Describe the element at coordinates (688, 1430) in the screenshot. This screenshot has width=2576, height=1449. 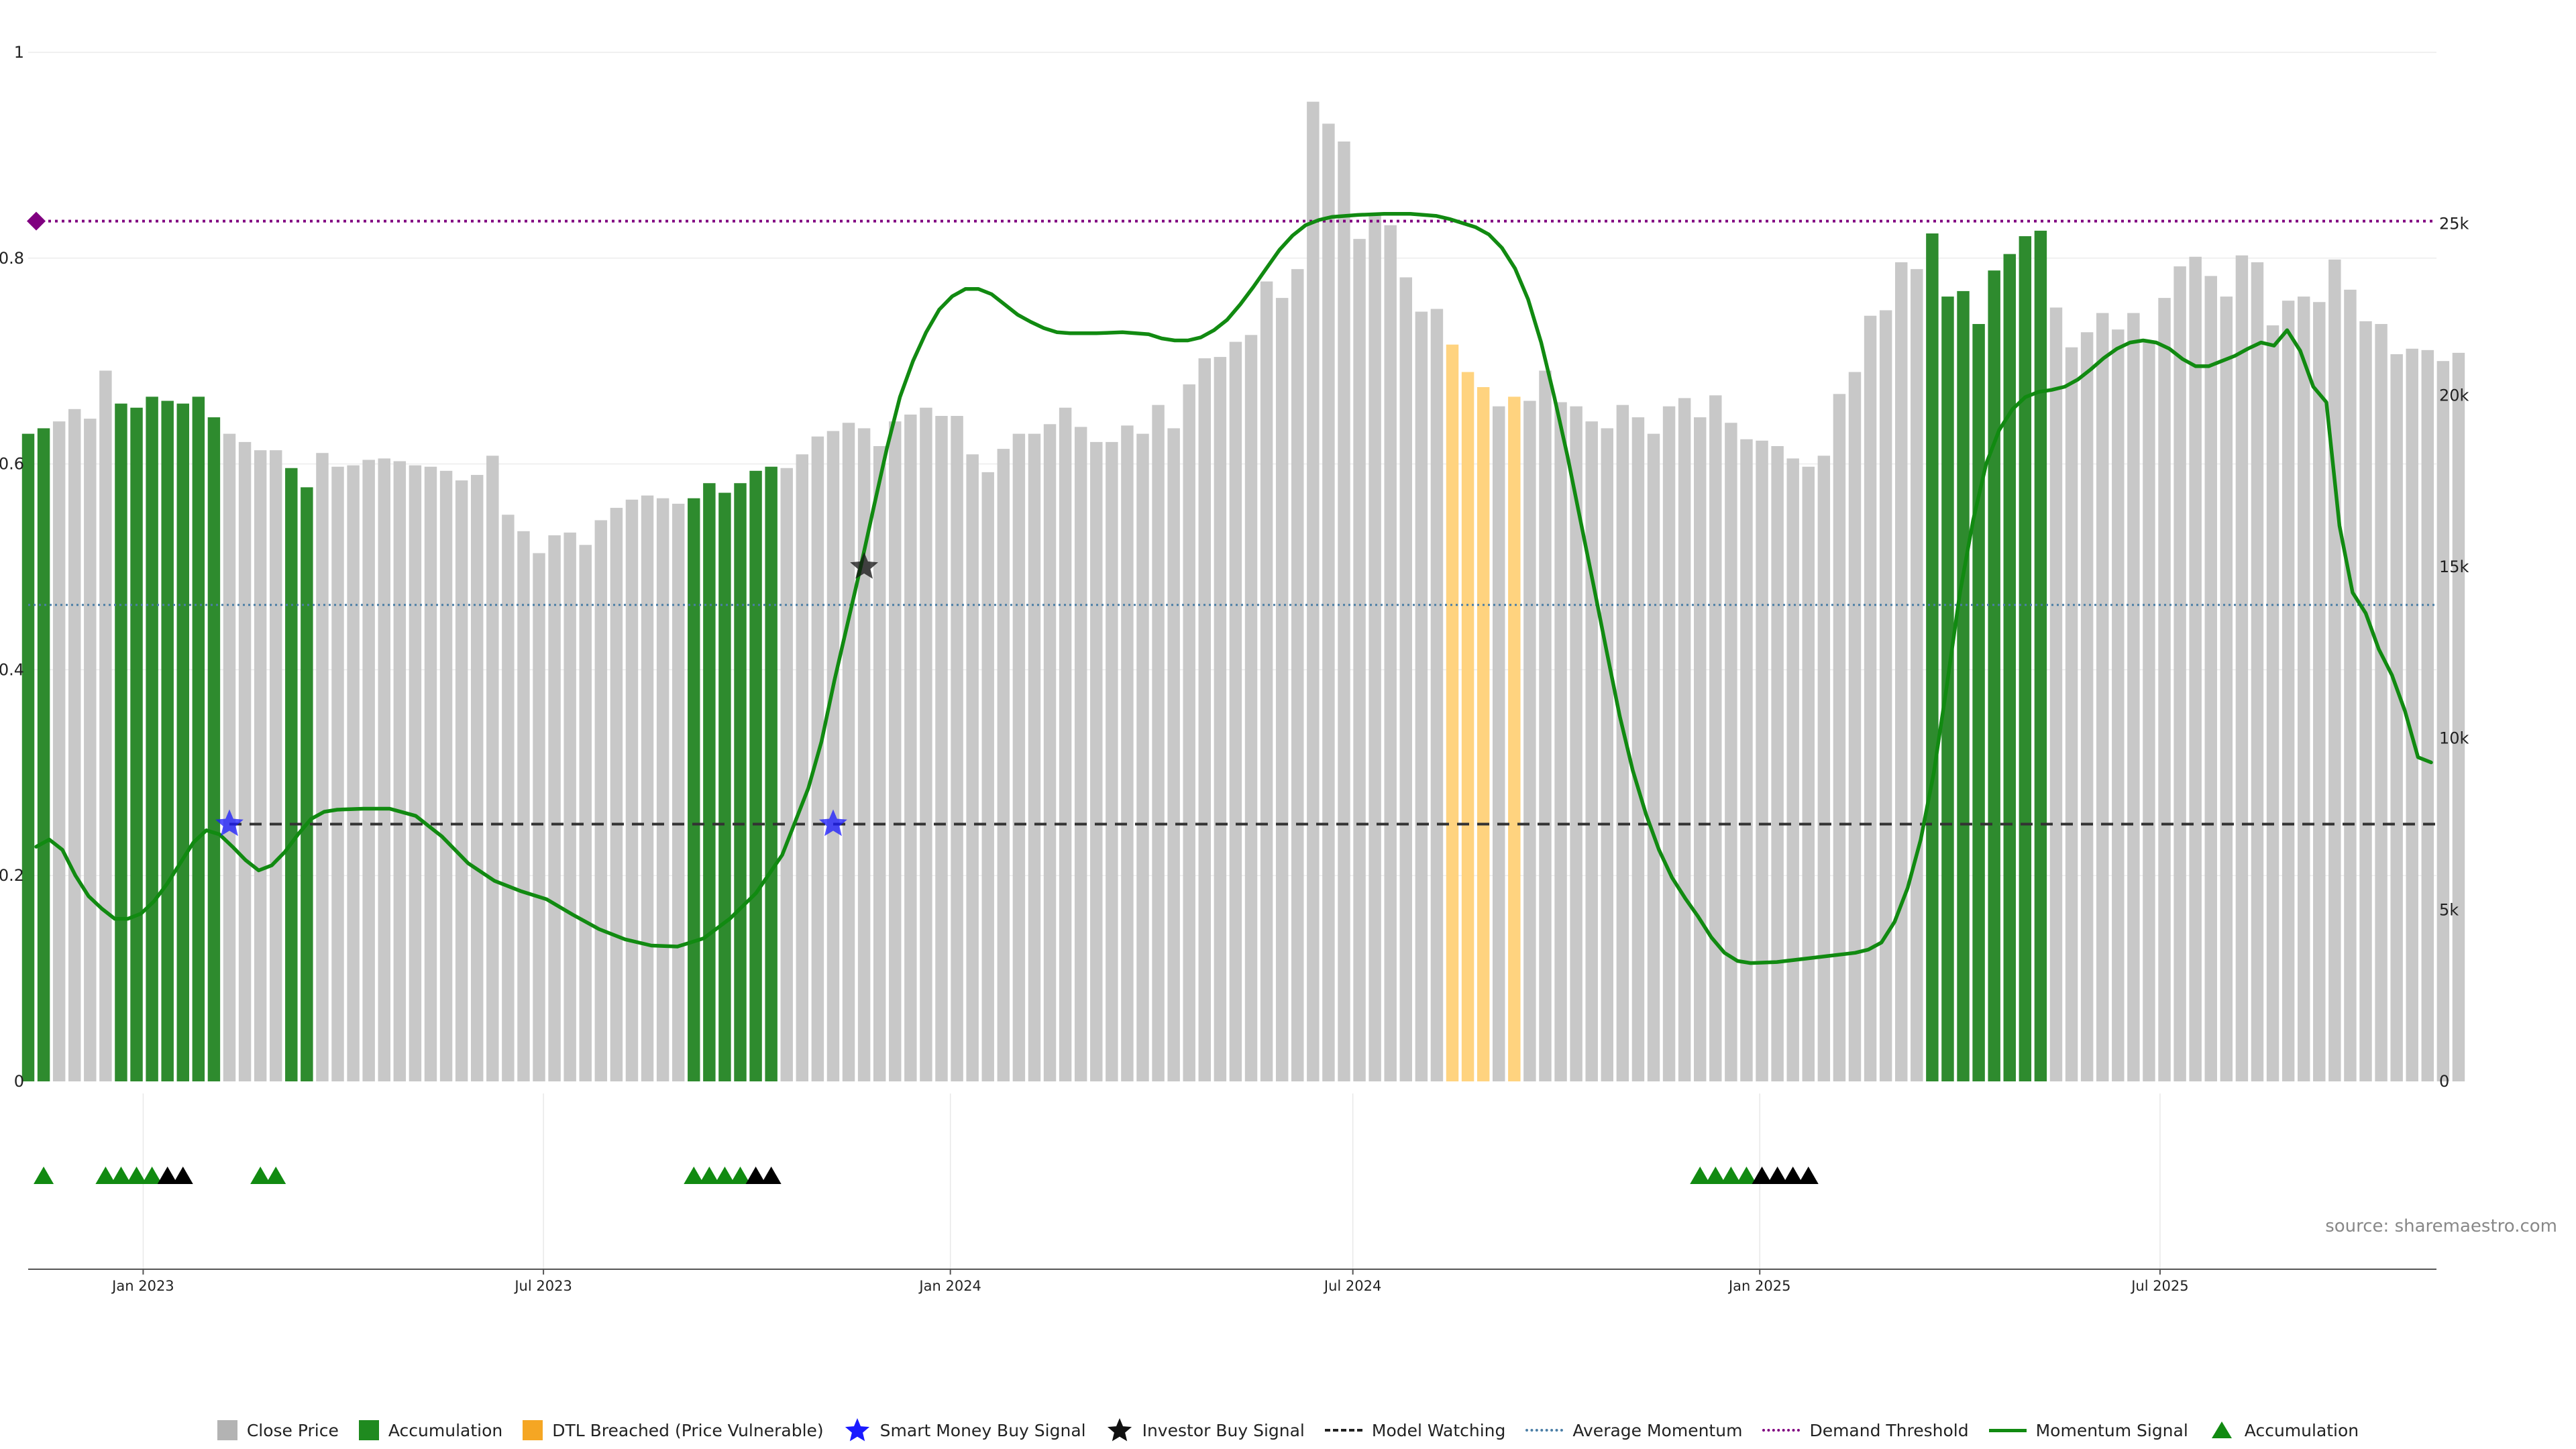
I see `legend-label: DTL Breached (Price Vulnerable)` at that location.